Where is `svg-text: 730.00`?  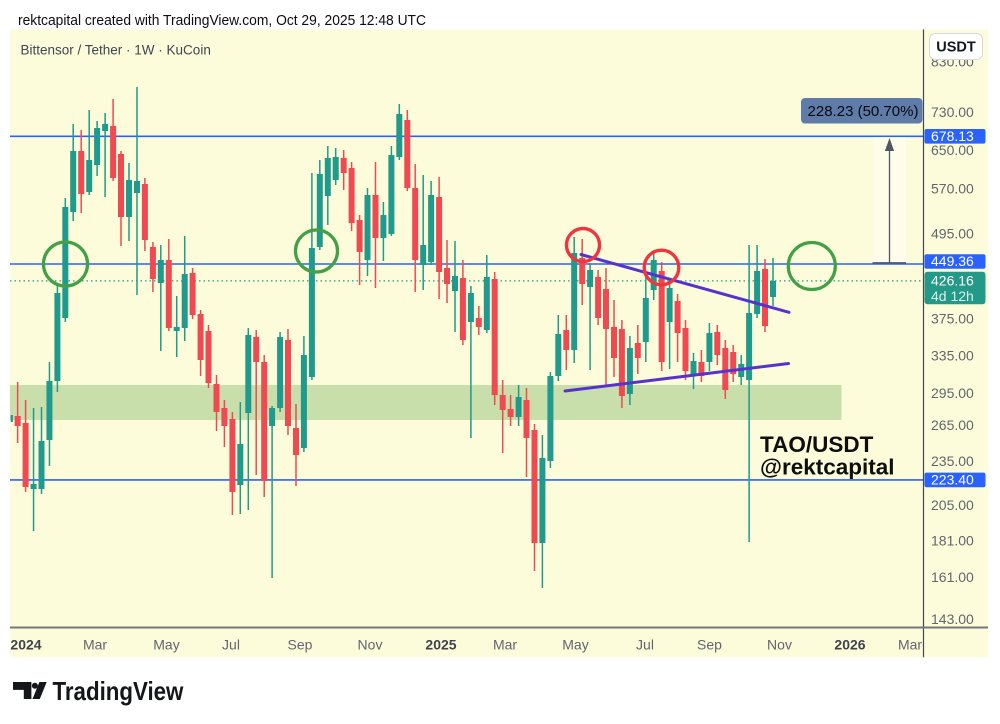
svg-text: 730.00 is located at coordinates (952, 112).